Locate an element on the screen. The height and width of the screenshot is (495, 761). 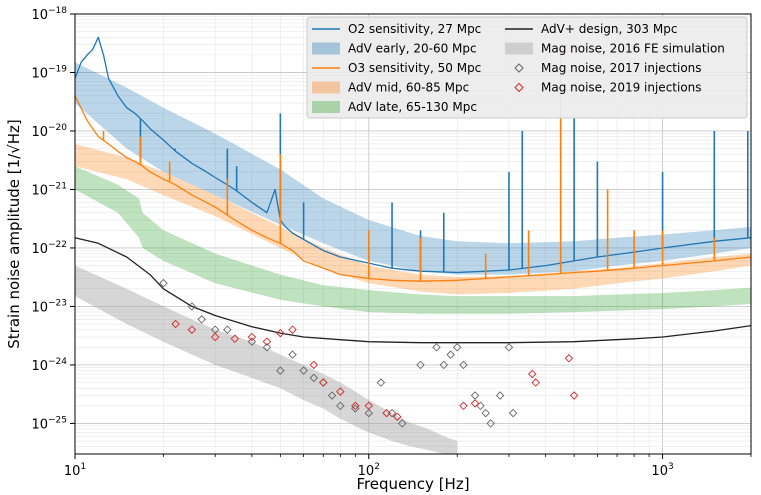
legend-label-adv-late-65-130-mpc: AdV late, 65-130 Mpc is located at coordinates (412, 107).